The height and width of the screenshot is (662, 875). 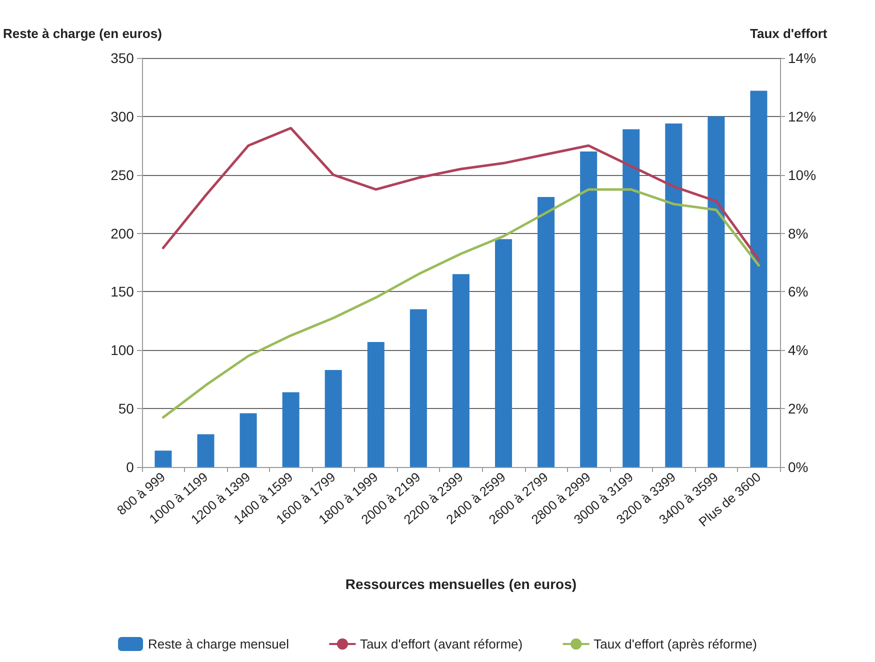 What do you see at coordinates (126, 408) in the screenshot?
I see `y-tick-label: 50` at bounding box center [126, 408].